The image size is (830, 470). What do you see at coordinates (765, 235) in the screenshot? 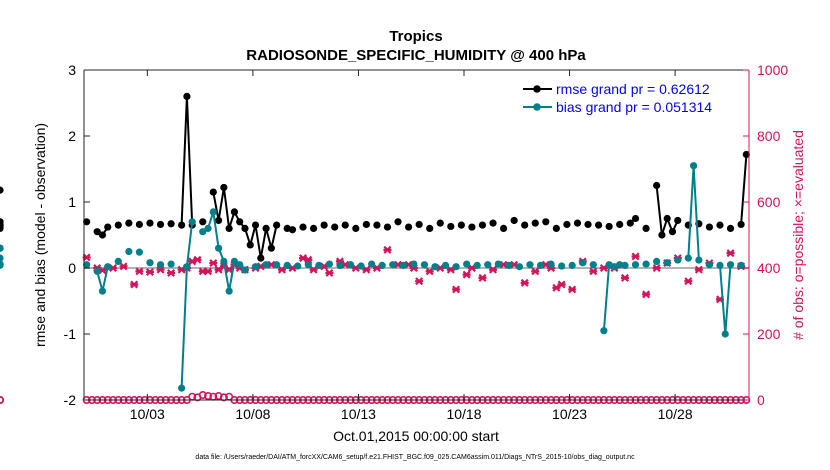
I see `y2-axis-ticks: 0 200 400 600 800 1000` at bounding box center [765, 235].